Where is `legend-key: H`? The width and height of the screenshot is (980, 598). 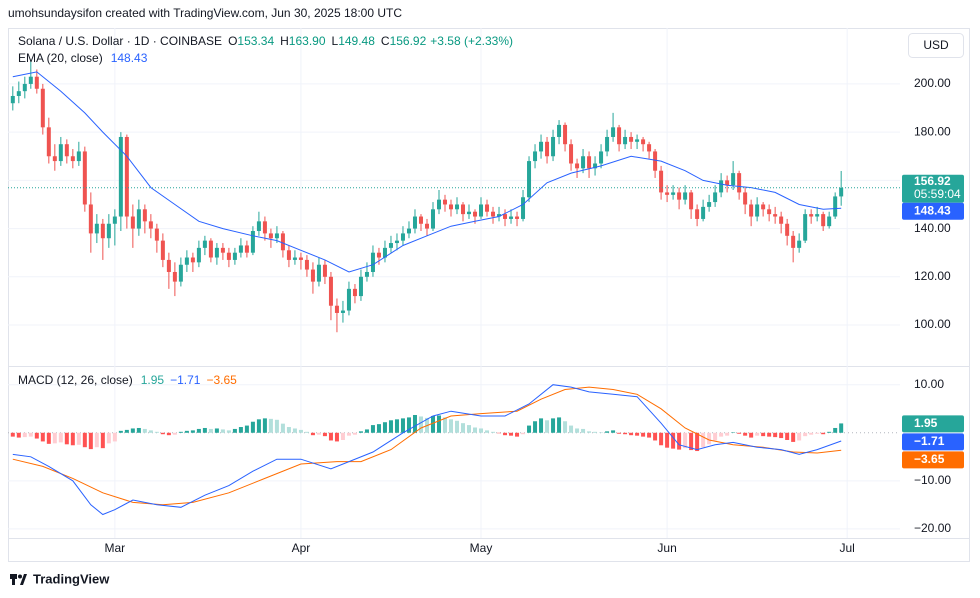
legend-key: H is located at coordinates (284, 41).